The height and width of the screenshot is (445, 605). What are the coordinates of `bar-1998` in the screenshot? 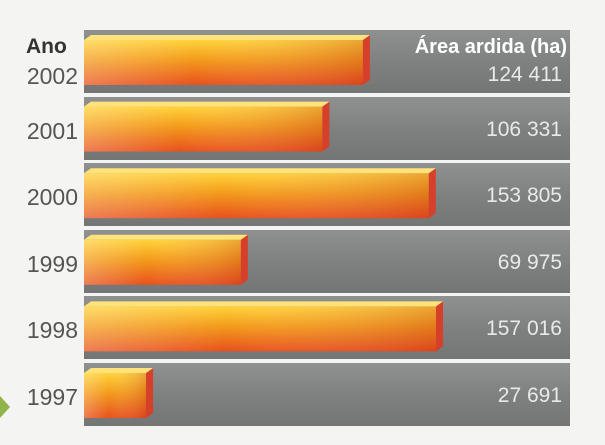 It's located at (263, 326).